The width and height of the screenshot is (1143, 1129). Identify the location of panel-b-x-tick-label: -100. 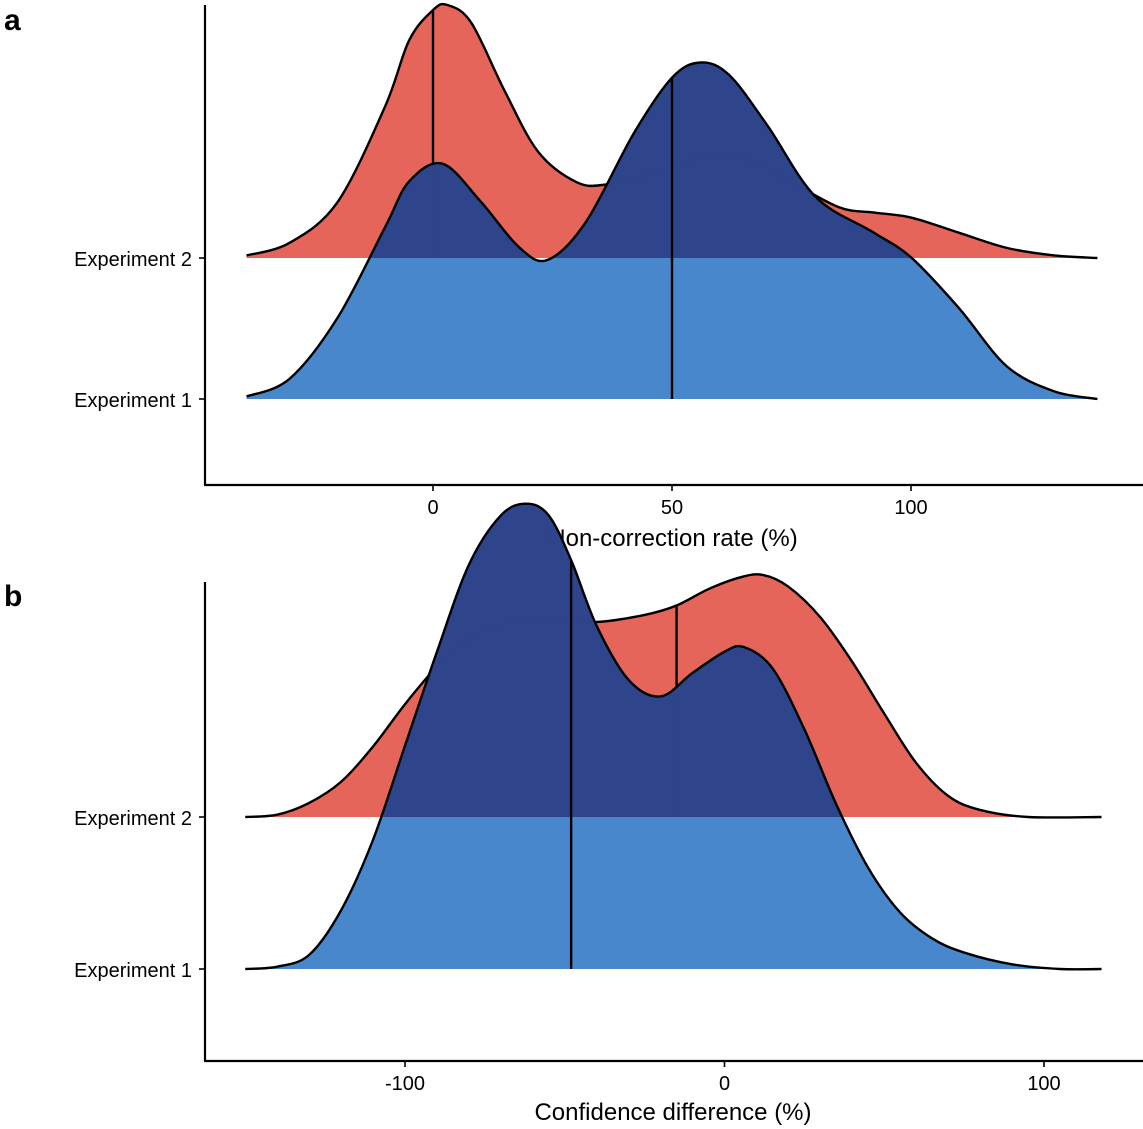
(405, 1084).